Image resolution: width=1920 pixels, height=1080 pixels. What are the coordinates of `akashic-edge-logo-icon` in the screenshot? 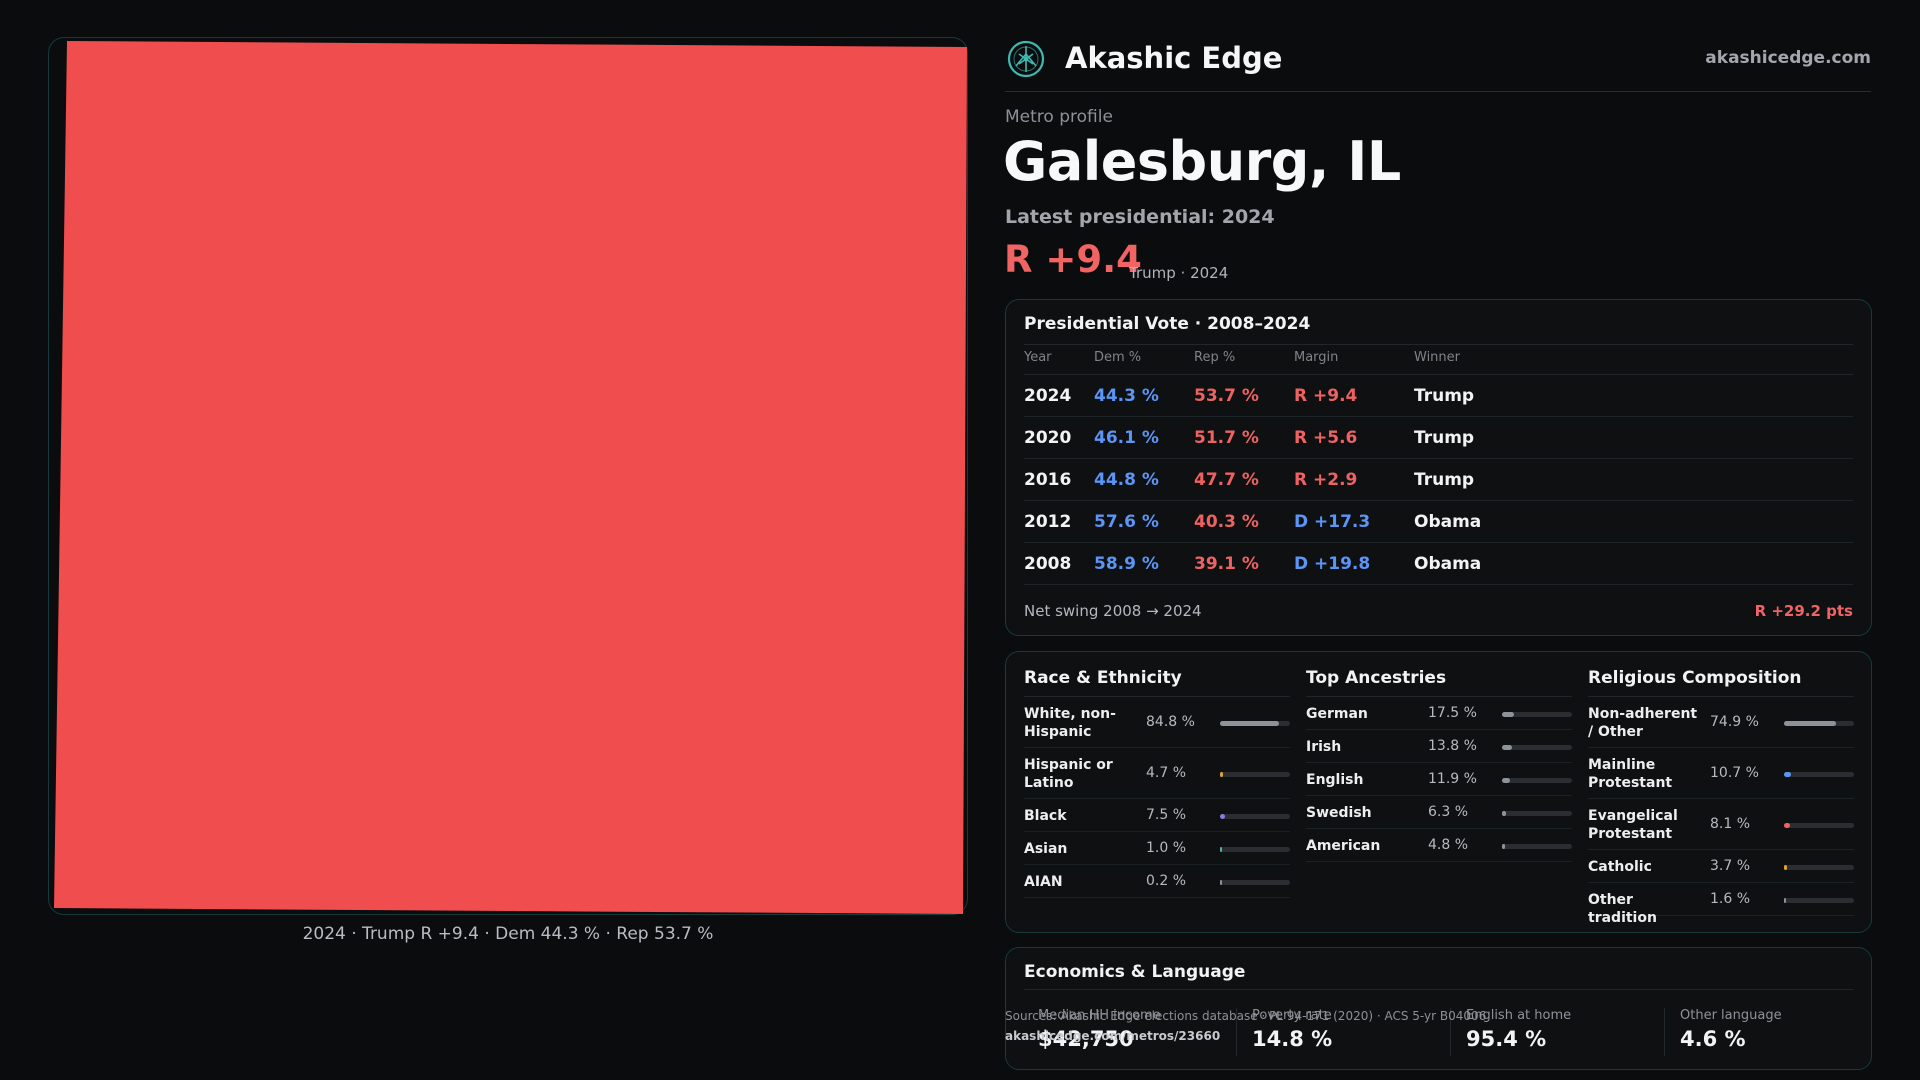 It's located at (1026, 59).